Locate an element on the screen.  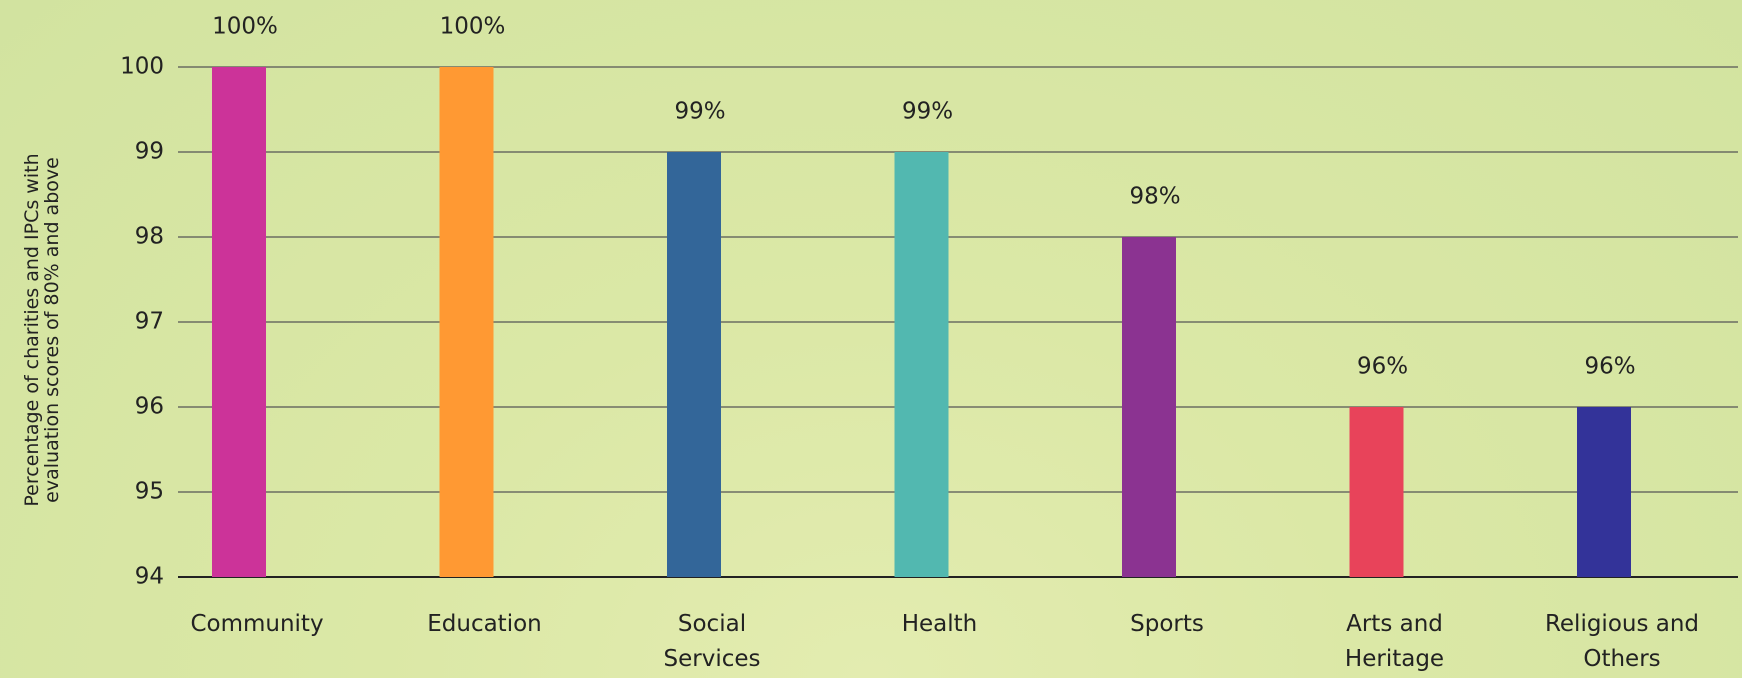
y-tick-label: 95 is located at coordinates (149, 492).